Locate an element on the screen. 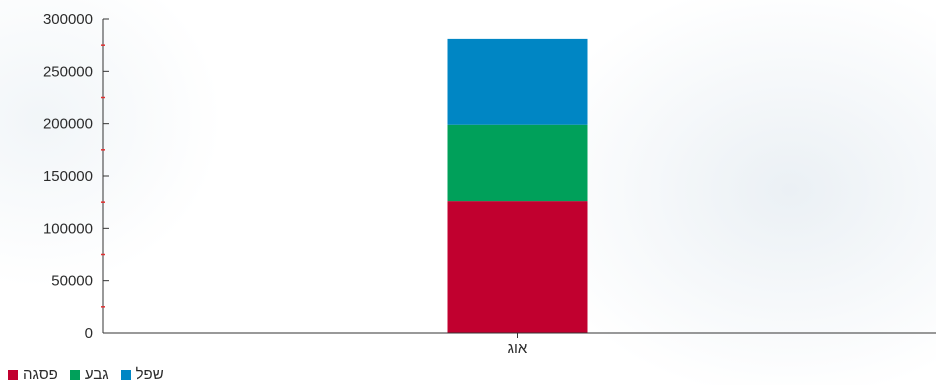 This screenshot has height=385, width=936. y-tick-label: 300000 is located at coordinates (68, 19).